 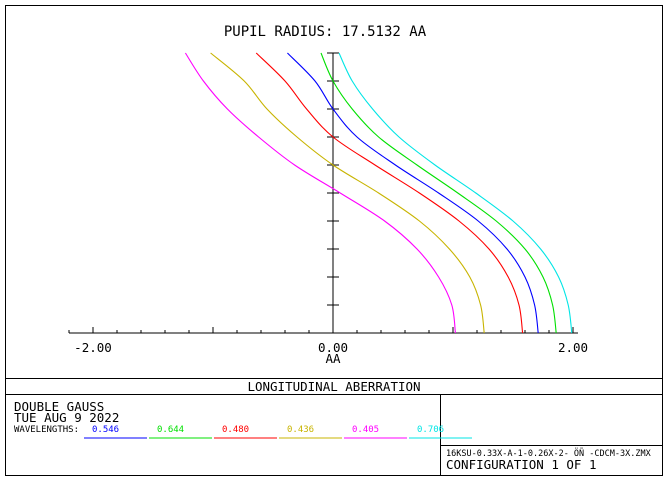 I want to click on x-tick-label: 2.00, so click(x=573, y=347).